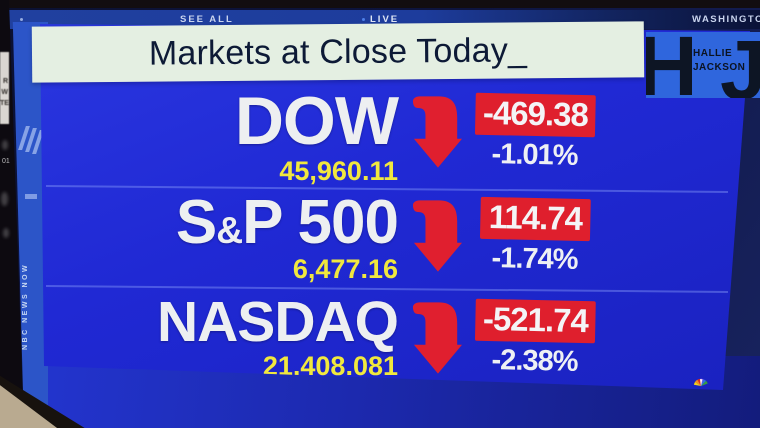  What do you see at coordinates (719, 60) in the screenshot?
I see `host-name: HALLIE JACKSON` at bounding box center [719, 60].